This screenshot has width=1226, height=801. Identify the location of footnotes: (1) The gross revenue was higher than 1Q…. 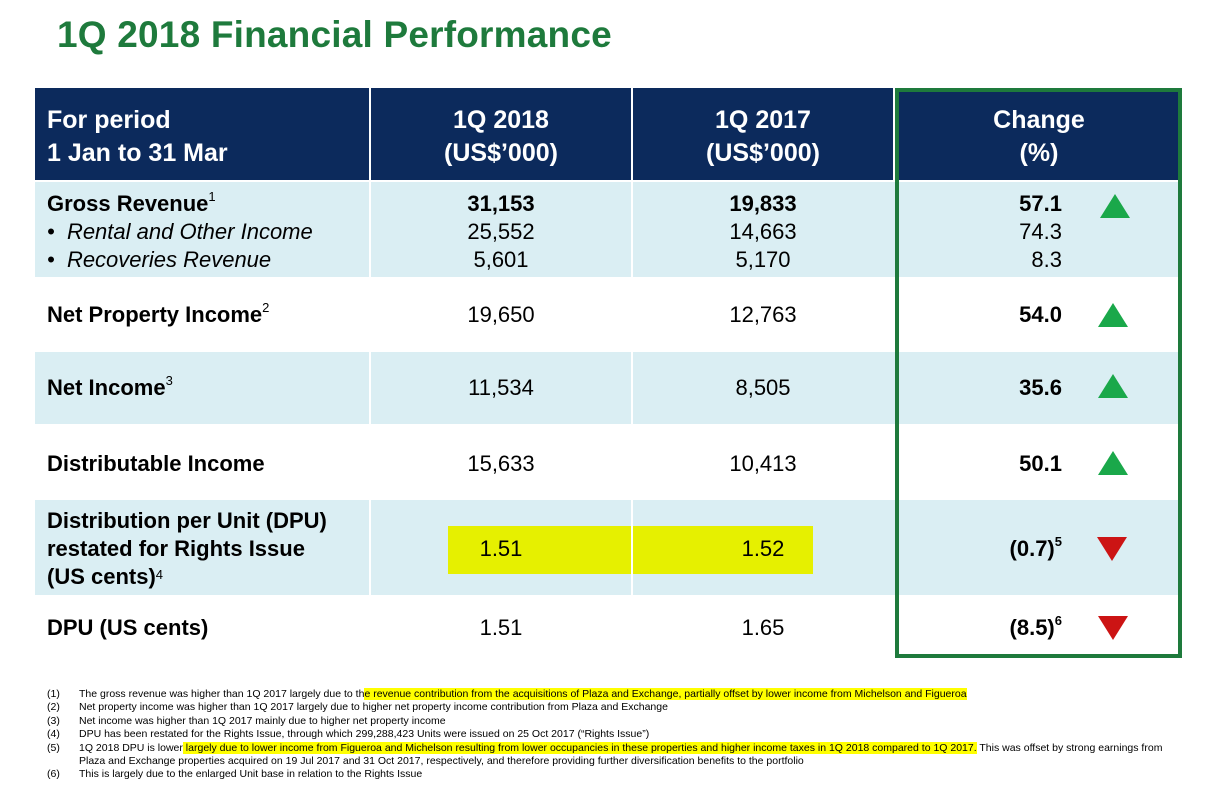
(613, 735).